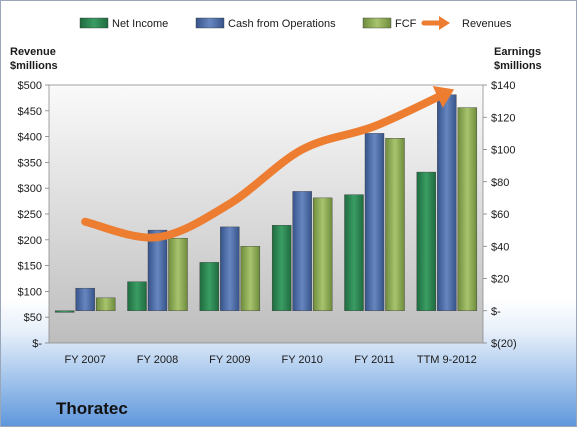  What do you see at coordinates (140, 24) in the screenshot?
I see `legend-label: Net Income` at bounding box center [140, 24].